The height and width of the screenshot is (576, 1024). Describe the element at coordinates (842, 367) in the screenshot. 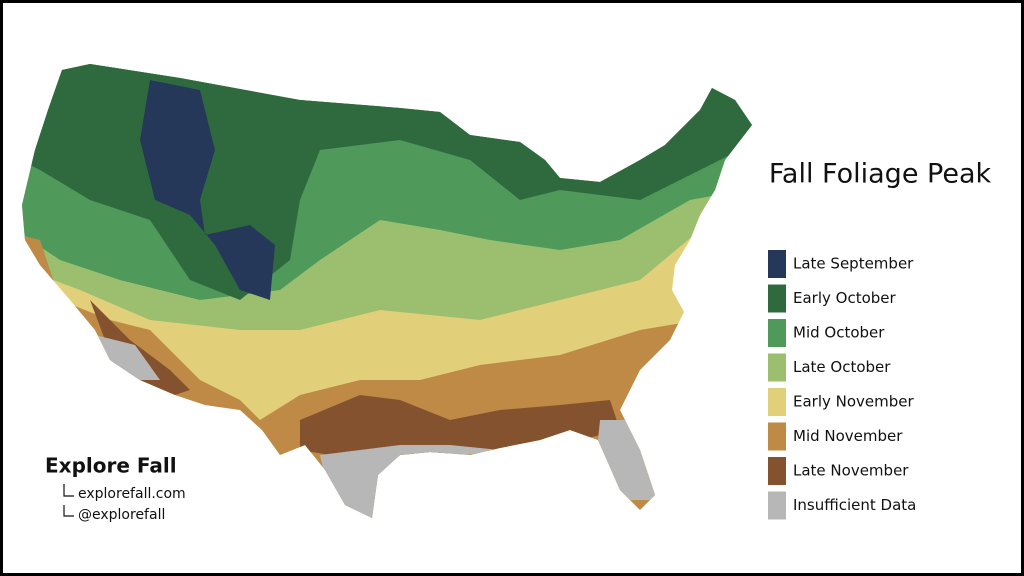

I see `legend-label: Late October` at that location.